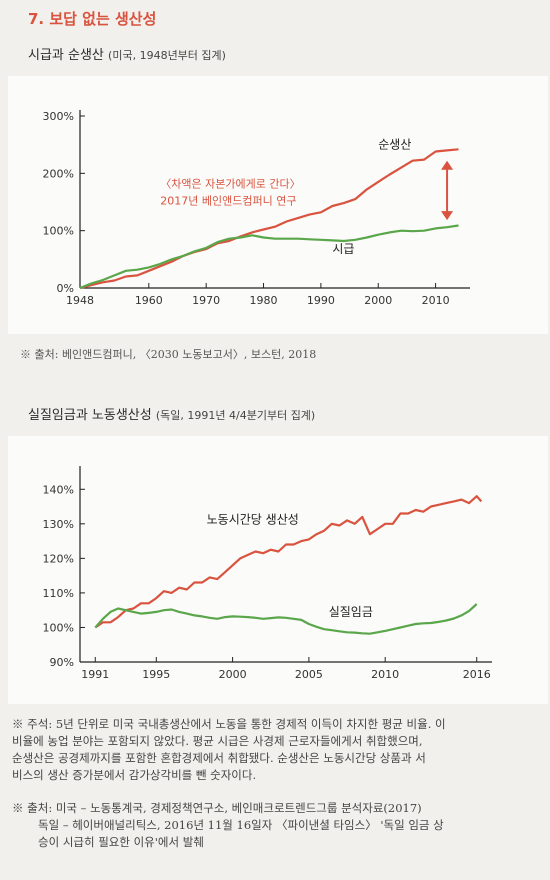 This screenshot has width=550, height=880. I want to click on series-label-productivity: 노동시간당 생산성, so click(253, 520).